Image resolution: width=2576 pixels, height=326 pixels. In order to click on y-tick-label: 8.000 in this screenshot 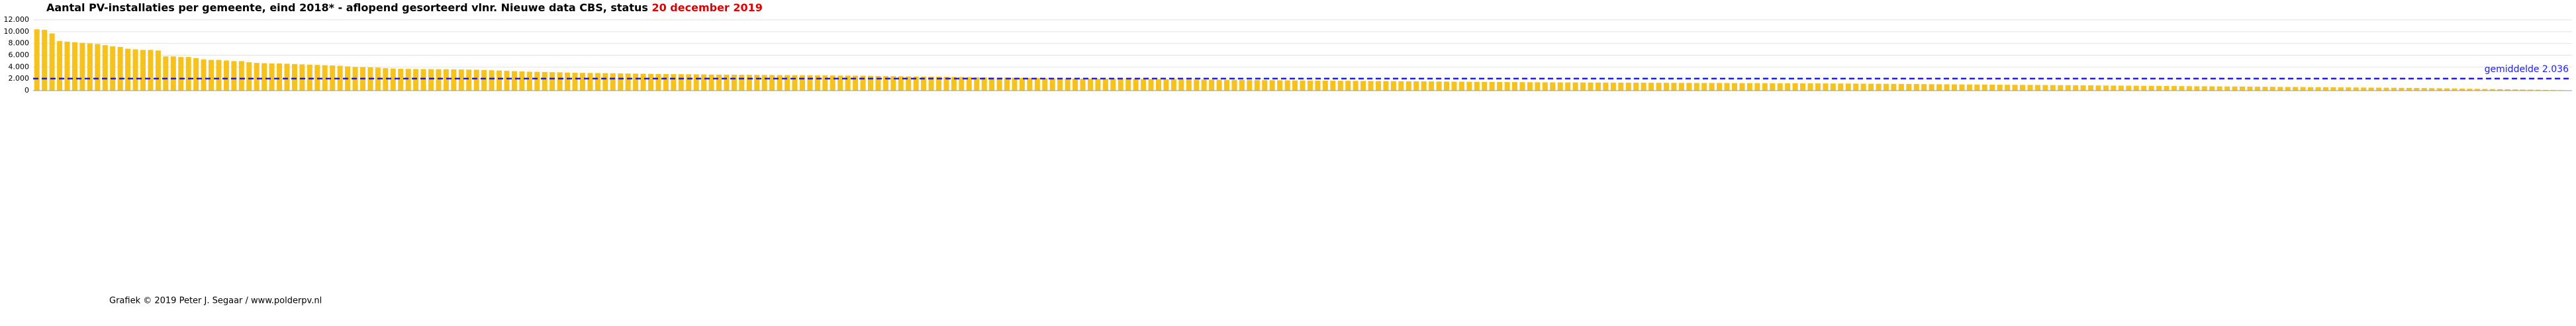, I will do `click(19, 43)`.